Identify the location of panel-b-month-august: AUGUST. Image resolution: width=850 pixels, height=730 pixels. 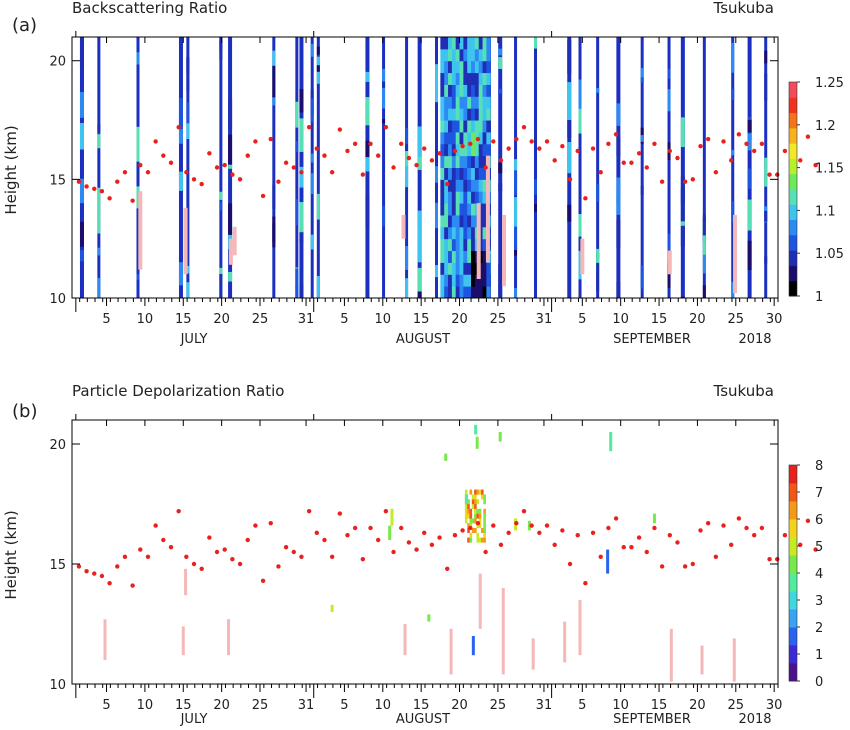
(423, 719).